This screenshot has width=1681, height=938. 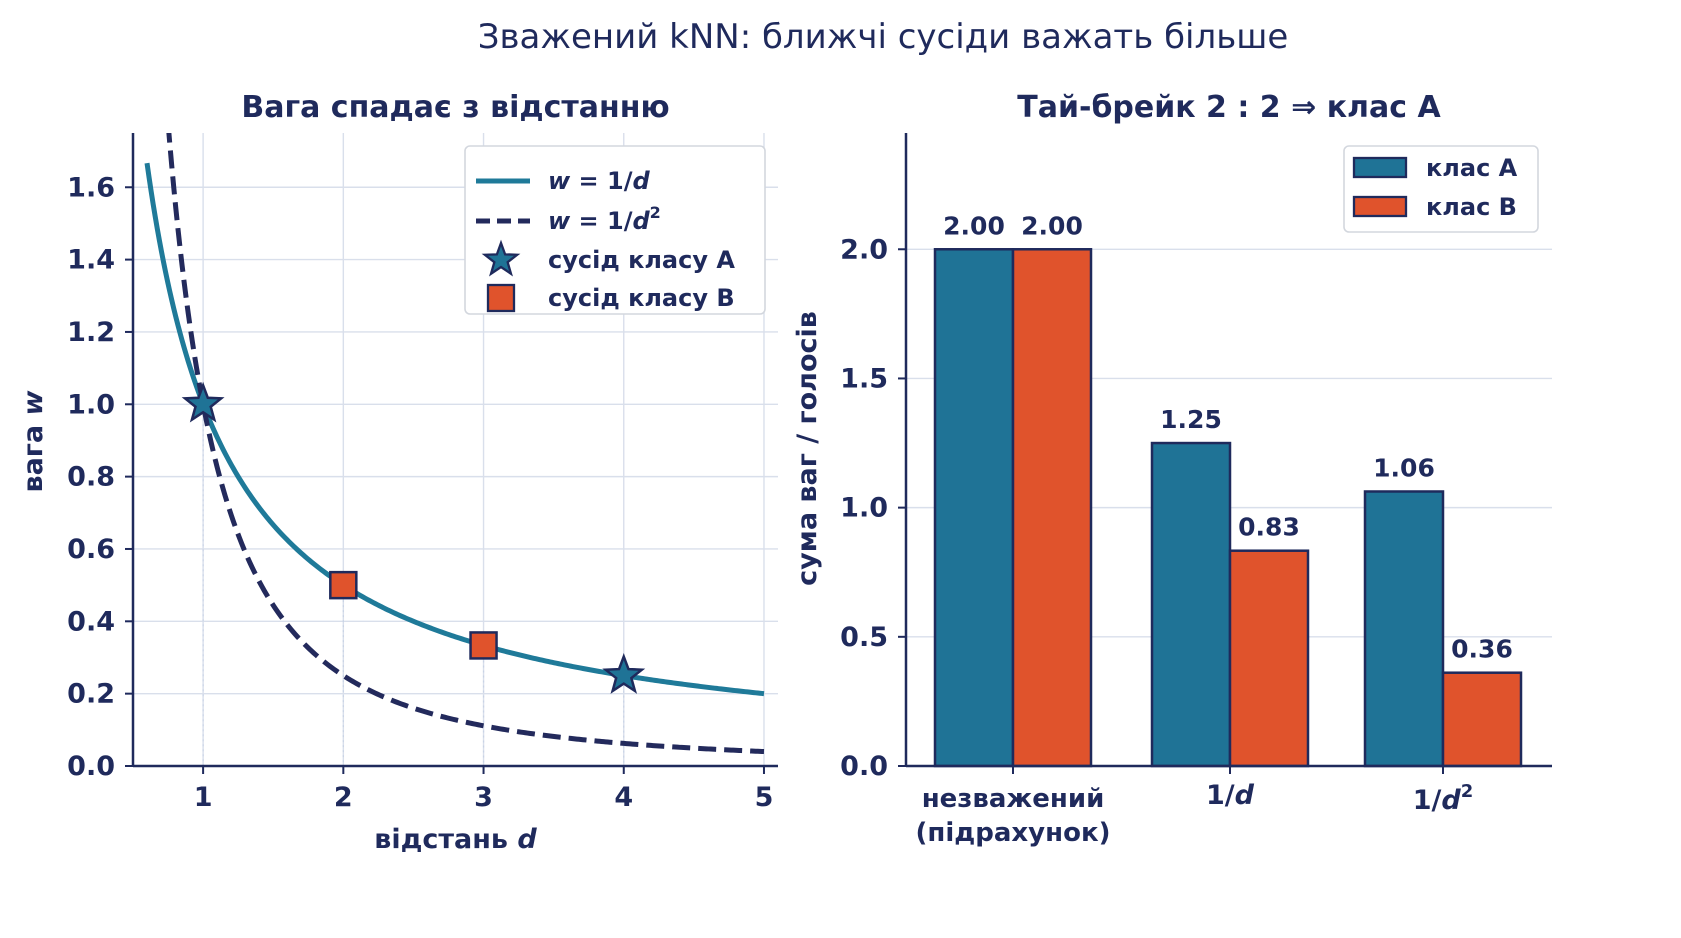 I want to click on bar-value-label: 0.36, so click(x=1482, y=649).